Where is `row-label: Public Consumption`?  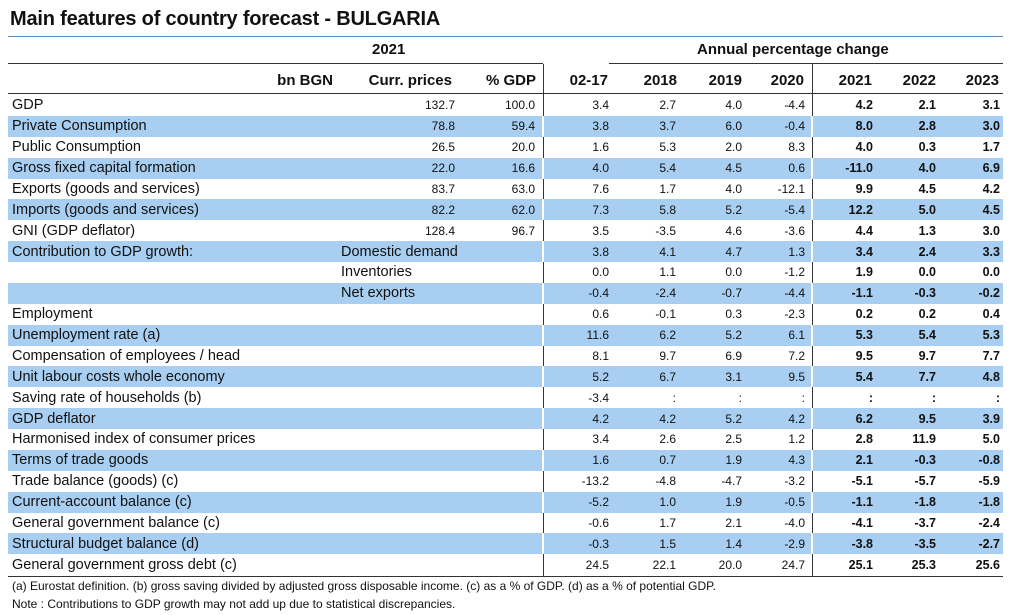 row-label: Public Consumption is located at coordinates (76, 147).